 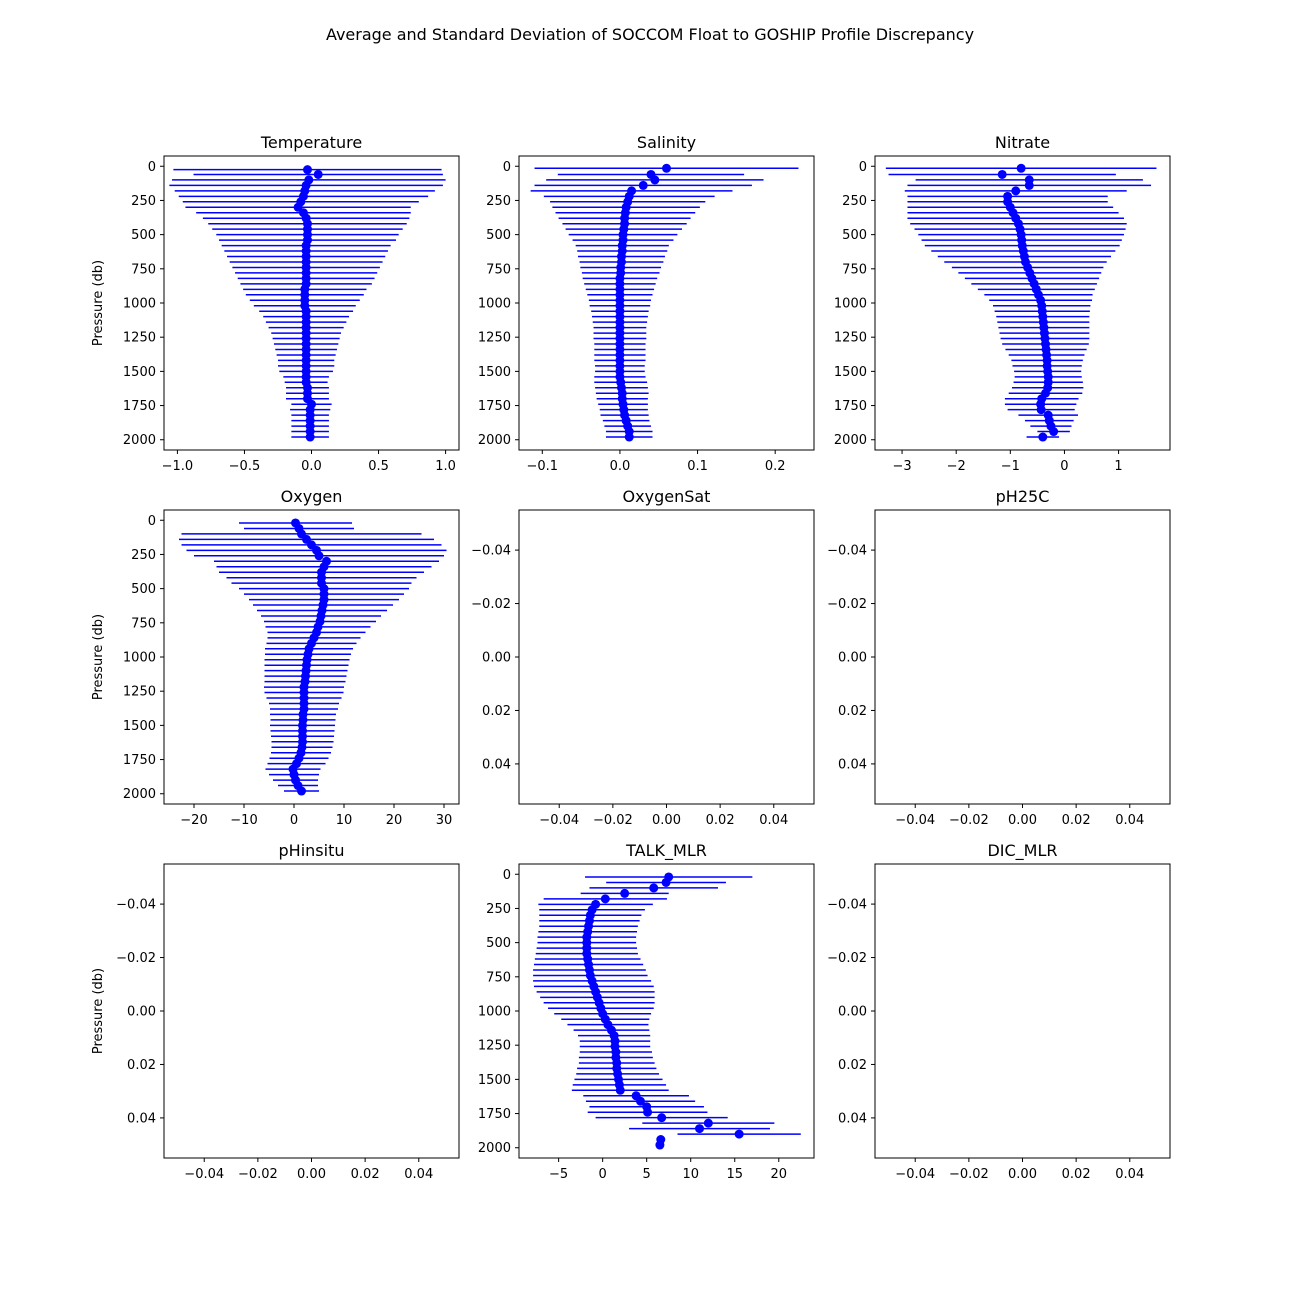 I want to click on y-tick-label: 0.00, so click(x=496, y=658).